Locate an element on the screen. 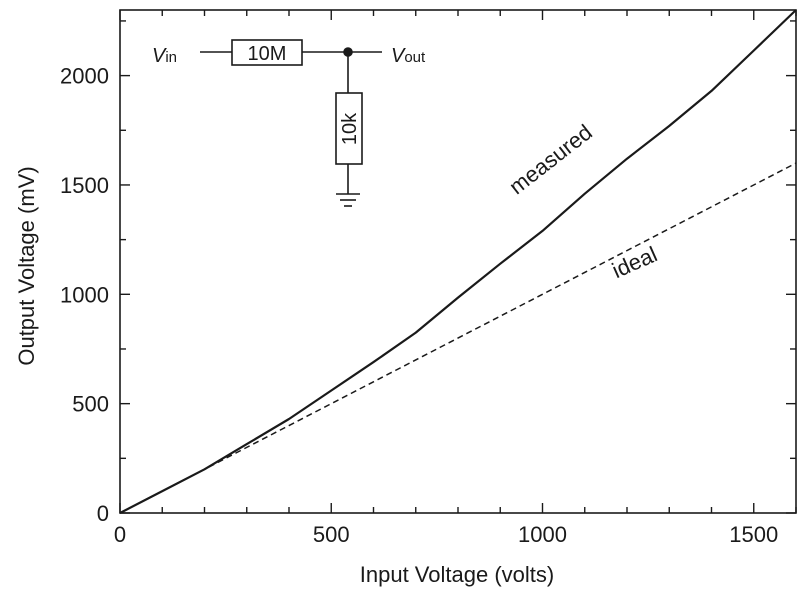 The height and width of the screenshot is (593, 802). resistor-shunt is located at coordinates (349, 128).